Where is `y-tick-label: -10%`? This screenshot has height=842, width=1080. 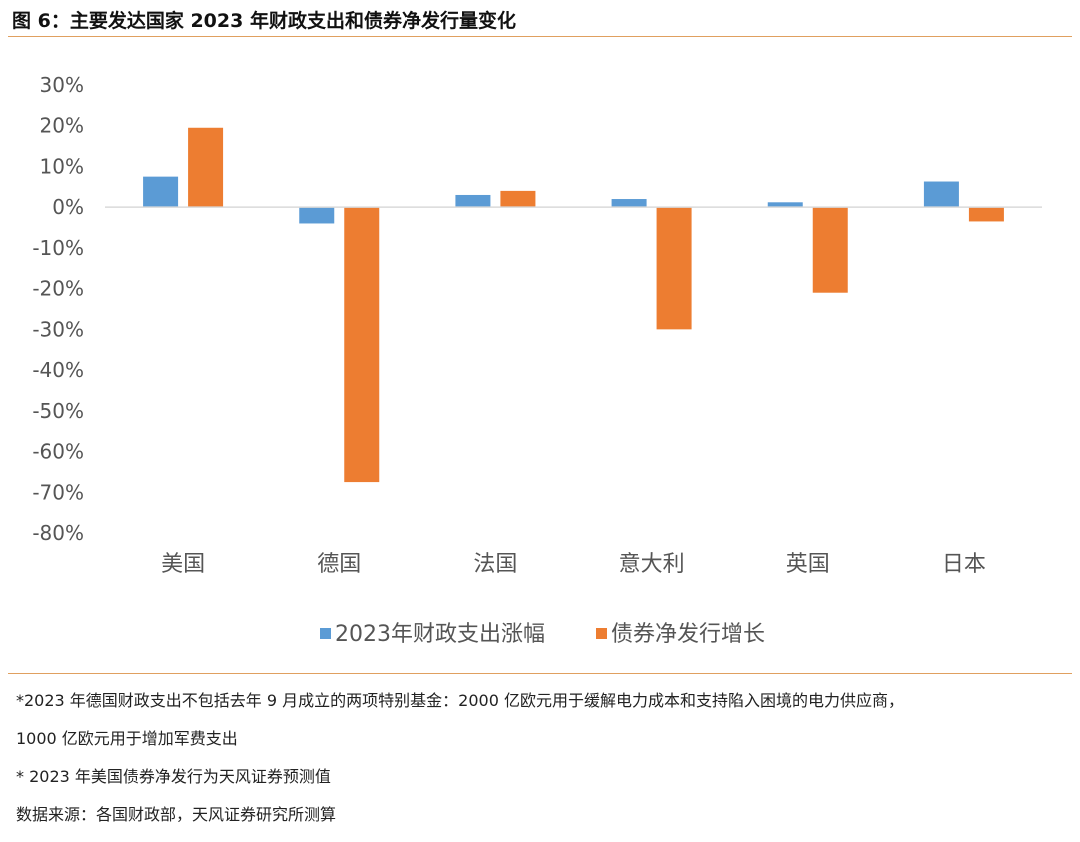
y-tick-label: -10% is located at coordinates (58, 248).